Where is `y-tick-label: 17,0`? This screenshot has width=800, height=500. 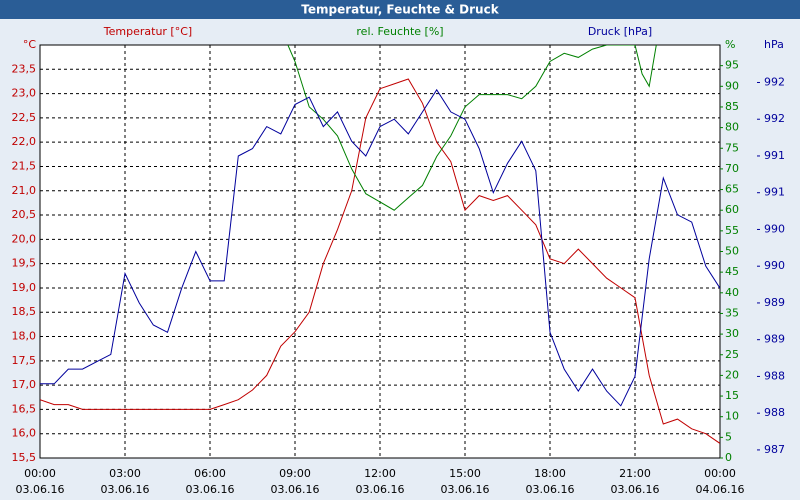
y-tick-label: 17,0 is located at coordinates (24, 384).